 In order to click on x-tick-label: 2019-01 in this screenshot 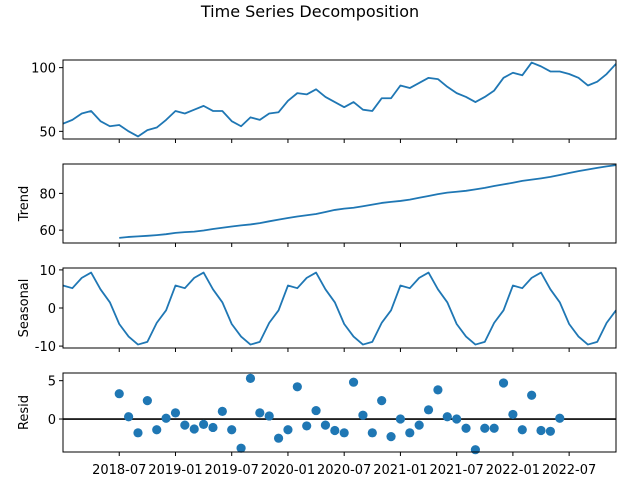, I will do `click(175, 470)`.